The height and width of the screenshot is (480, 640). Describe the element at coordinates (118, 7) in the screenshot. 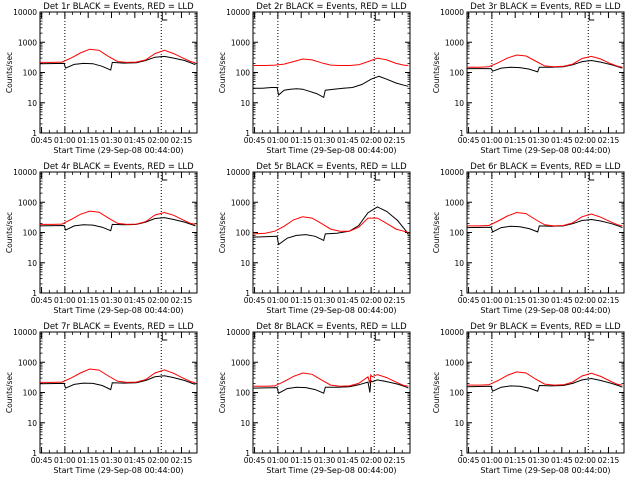

I see `panel-title: Det 1r BLACK = Events, RED = LLD` at that location.